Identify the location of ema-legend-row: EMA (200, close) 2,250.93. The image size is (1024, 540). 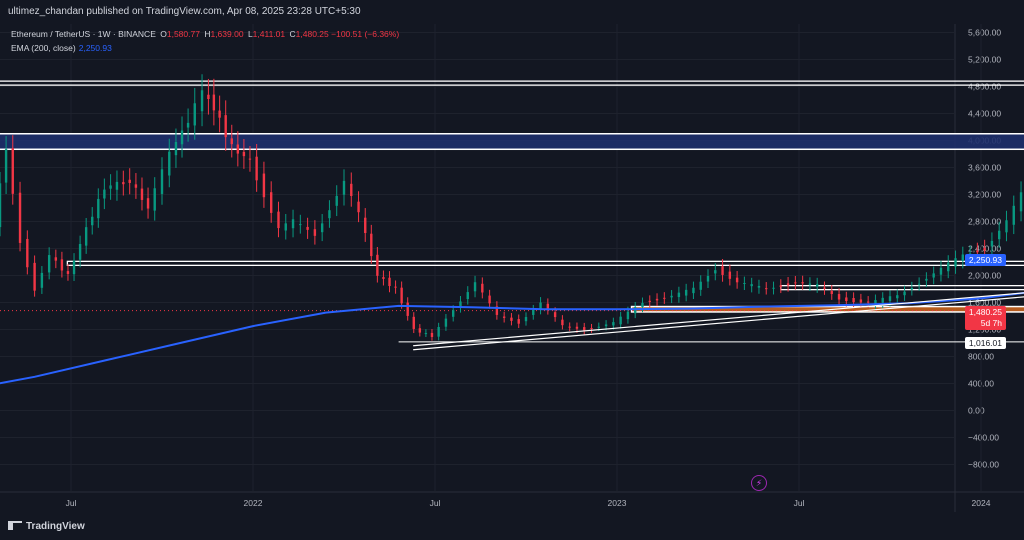
(205, 48).